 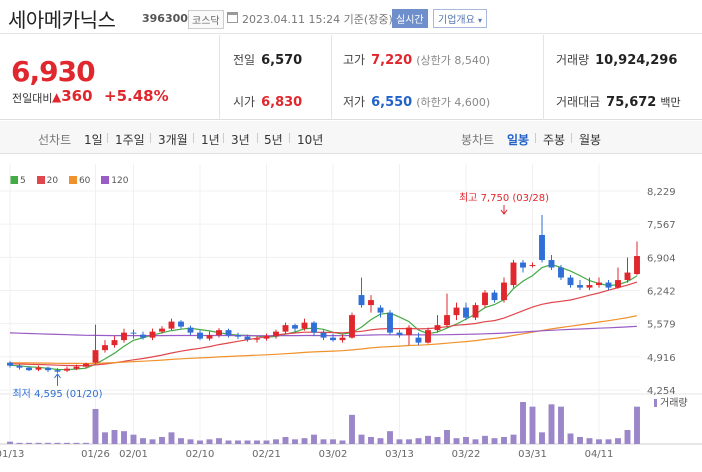 What do you see at coordinates (456, 20) in the screenshot?
I see `company-overview-label: 기업개요` at bounding box center [456, 20].